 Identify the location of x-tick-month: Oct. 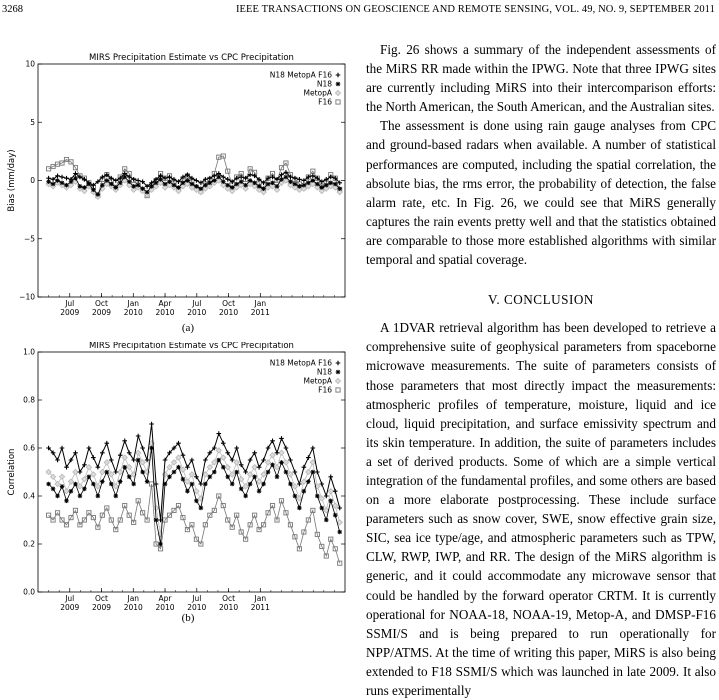
(101, 598).